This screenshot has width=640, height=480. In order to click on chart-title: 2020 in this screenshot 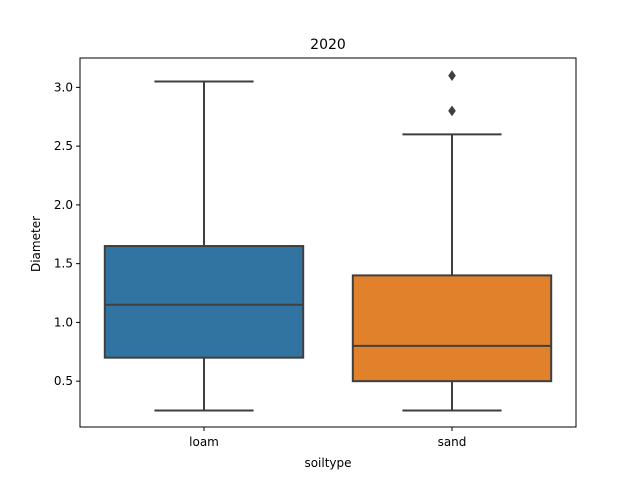, I will do `click(328, 45)`.